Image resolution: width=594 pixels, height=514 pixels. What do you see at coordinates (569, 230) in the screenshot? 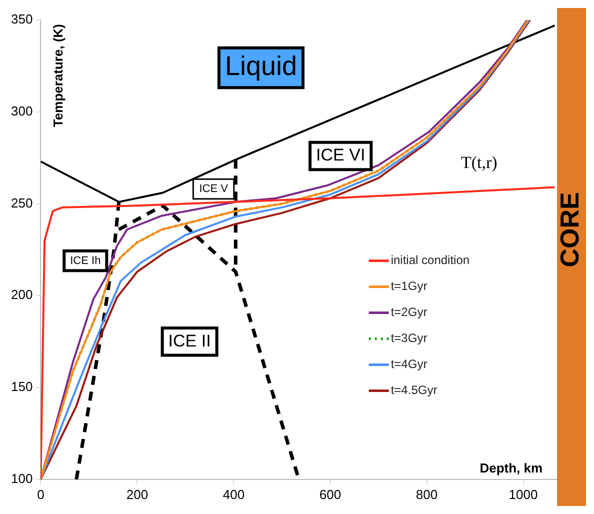
I see `band-label: CORE` at bounding box center [569, 230].